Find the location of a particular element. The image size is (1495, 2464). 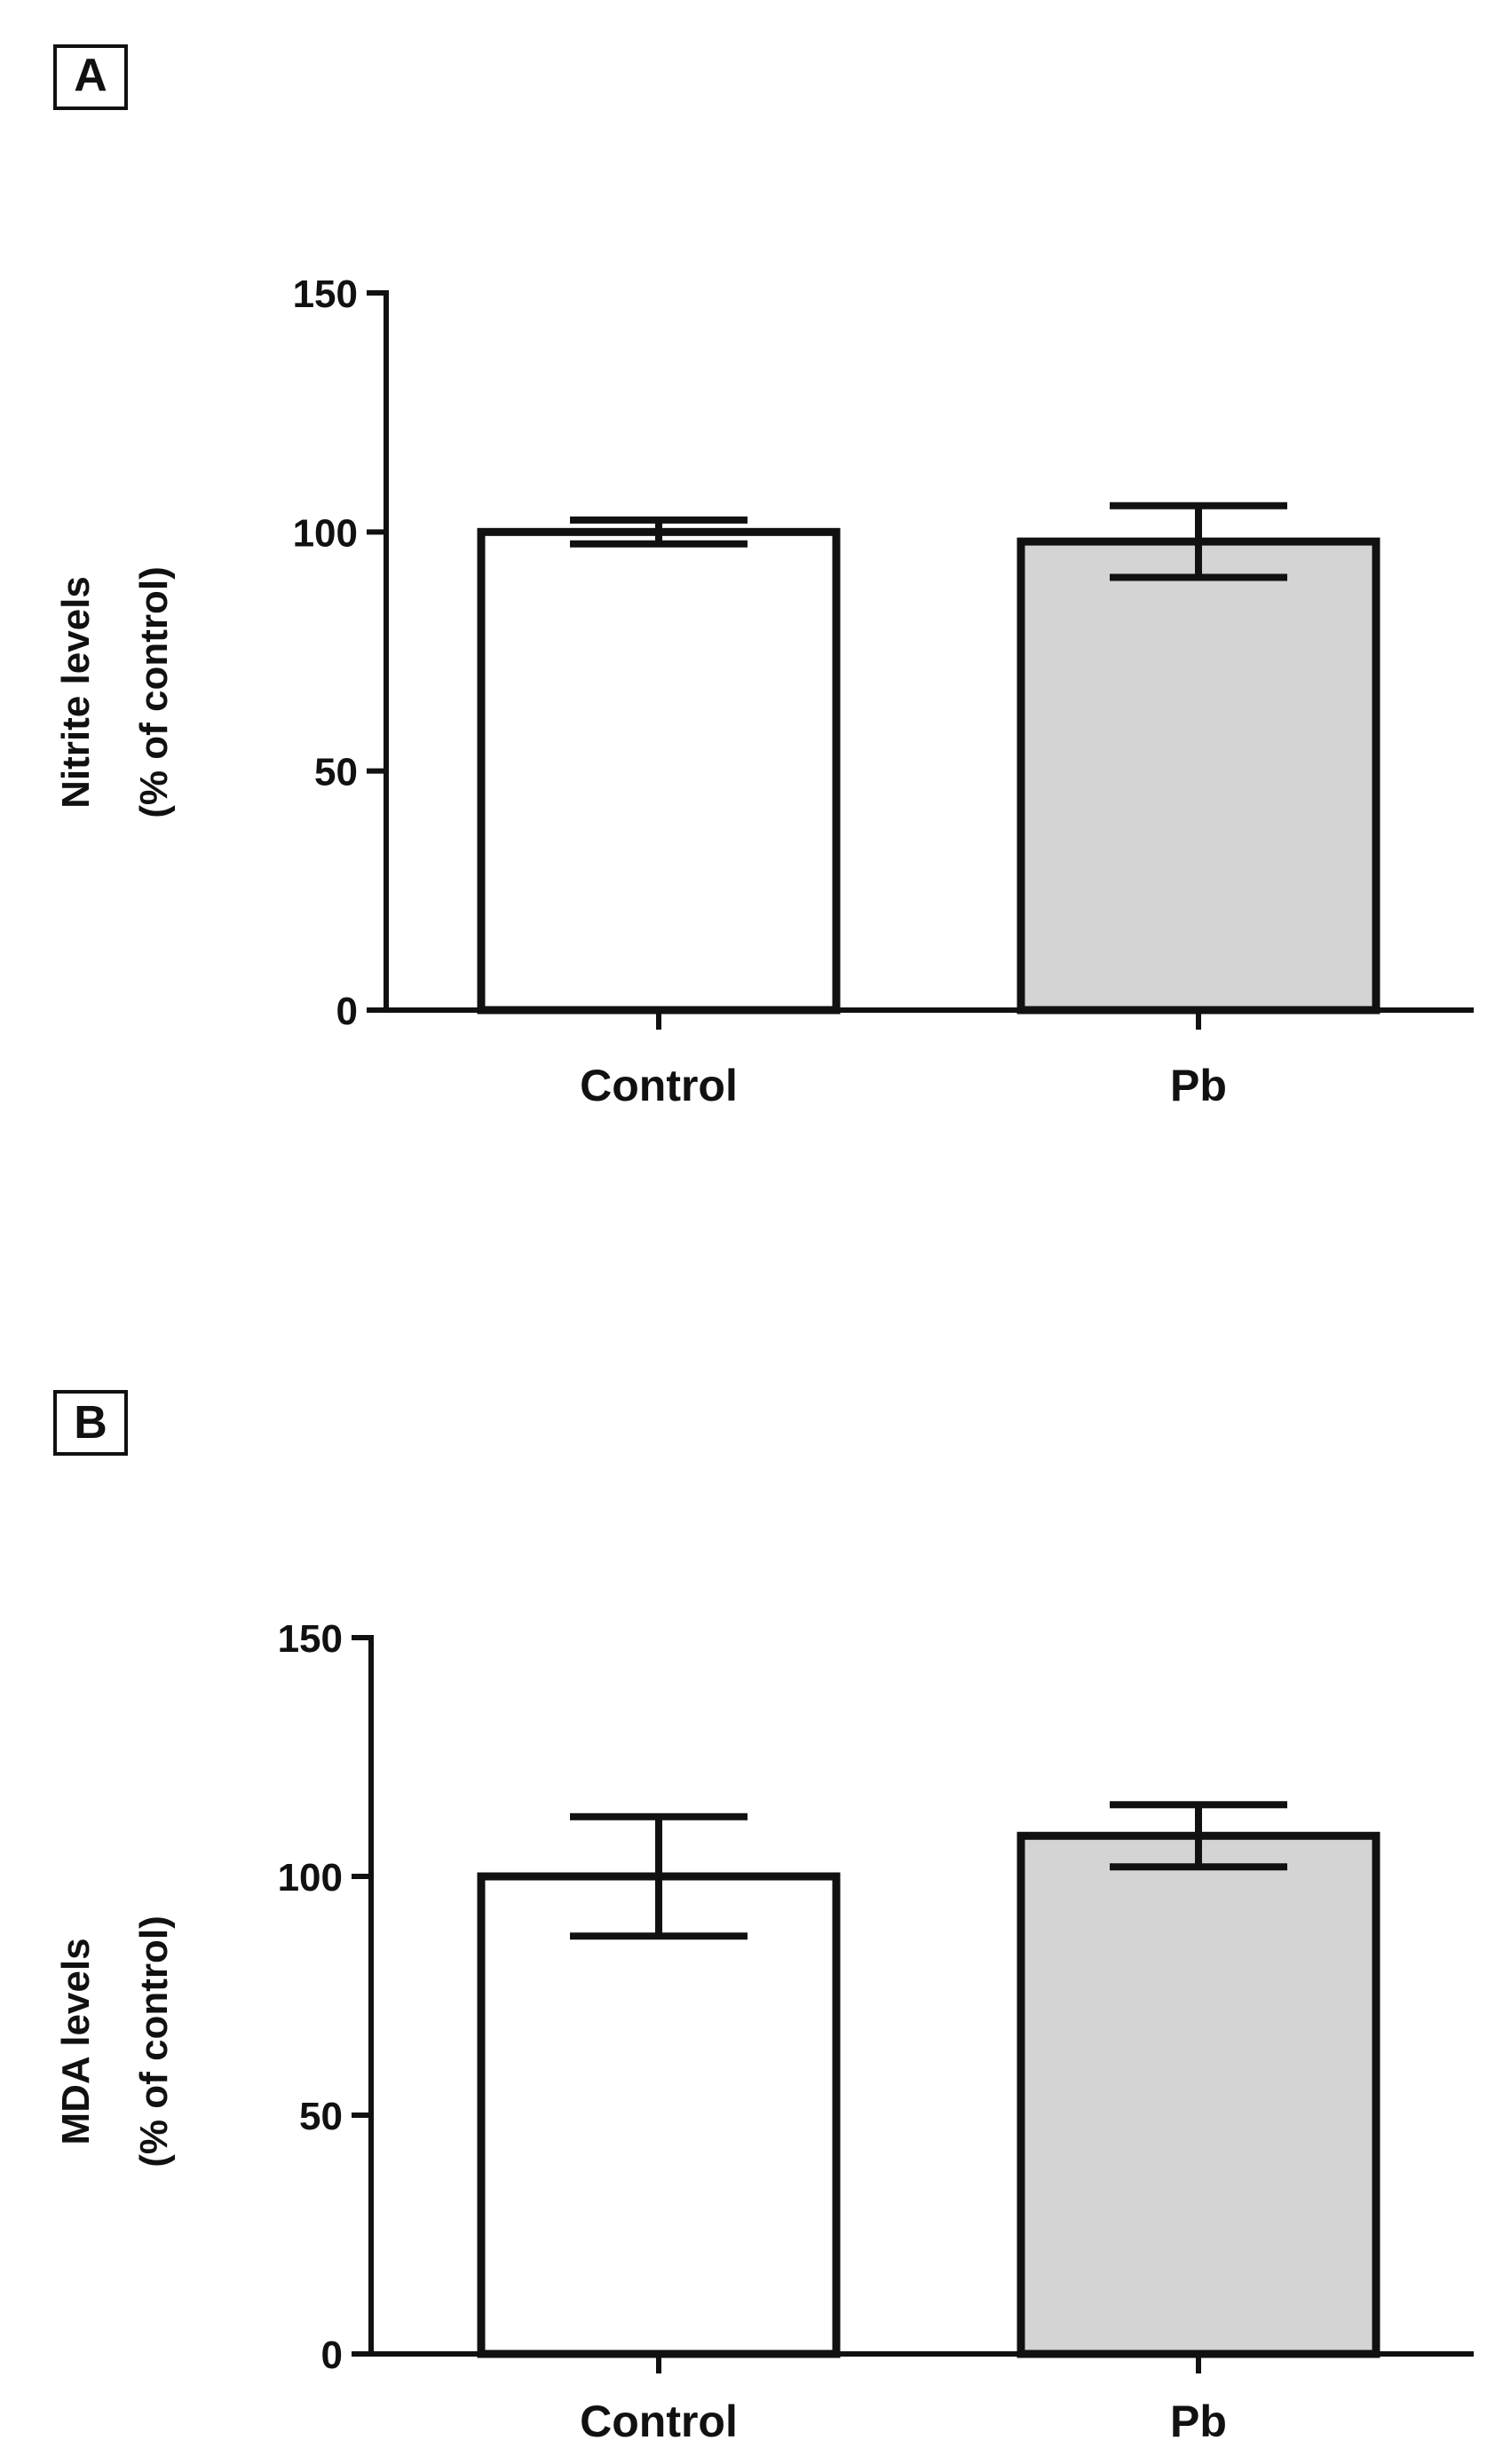

panel-label-box: A is located at coordinates (90, 77).